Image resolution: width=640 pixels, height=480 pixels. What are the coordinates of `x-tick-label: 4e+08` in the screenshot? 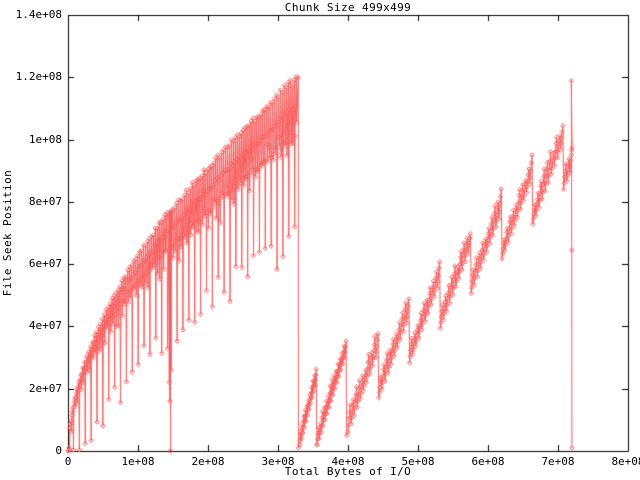 It's located at (348, 461).